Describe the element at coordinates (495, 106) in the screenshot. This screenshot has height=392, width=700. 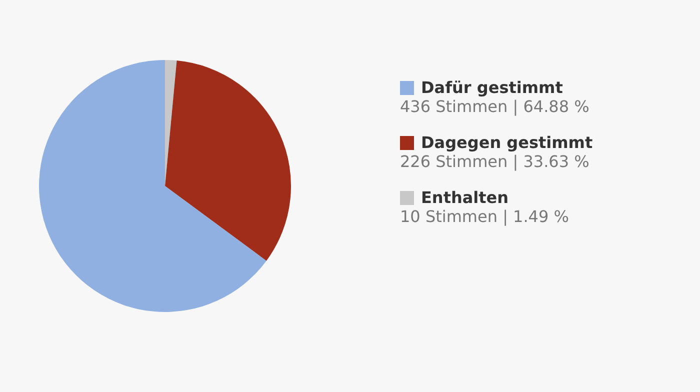
I see `data-label: 436 Stimmen | 64.88 %` at that location.